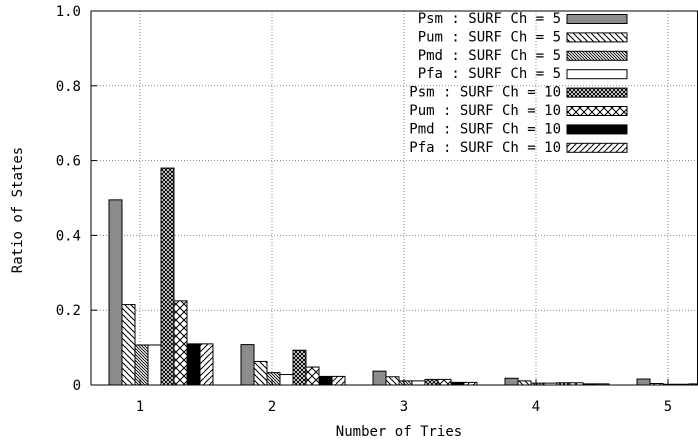 The height and width of the screenshot is (443, 698). Describe the element at coordinates (485, 129) in the screenshot. I see `legend-label: Pmd : SURF Ch = 10` at that location.